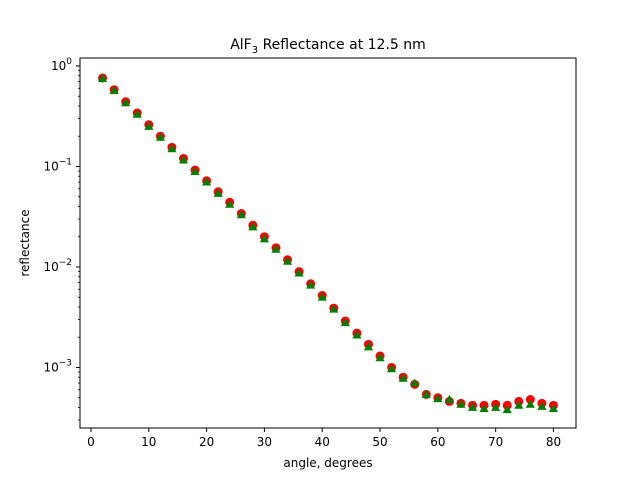 This screenshot has width=640, height=480. Describe the element at coordinates (50, 267) in the screenshot. I see `y-tick-label-base-1: 10` at that location.